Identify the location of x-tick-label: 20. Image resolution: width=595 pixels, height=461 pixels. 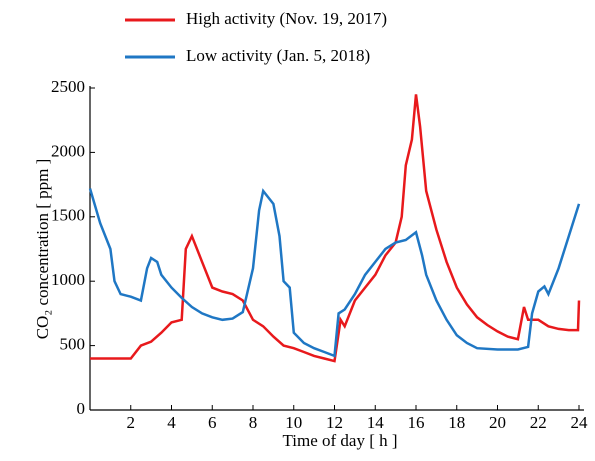
(497, 422).